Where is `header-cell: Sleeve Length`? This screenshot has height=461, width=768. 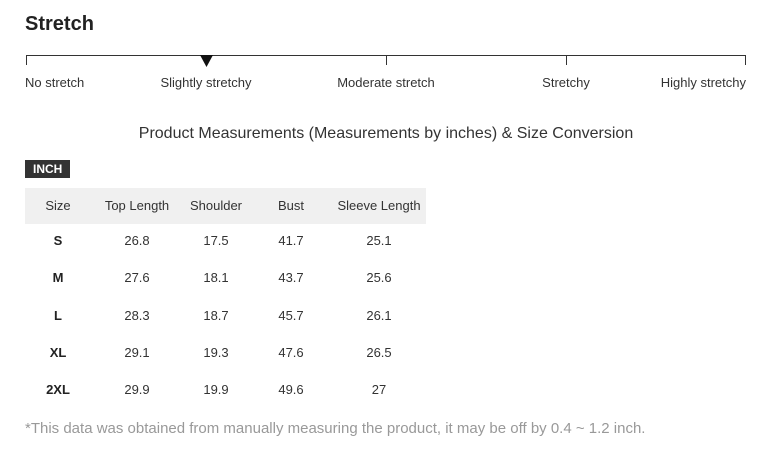
header-cell: Sleeve Length is located at coordinates (379, 205).